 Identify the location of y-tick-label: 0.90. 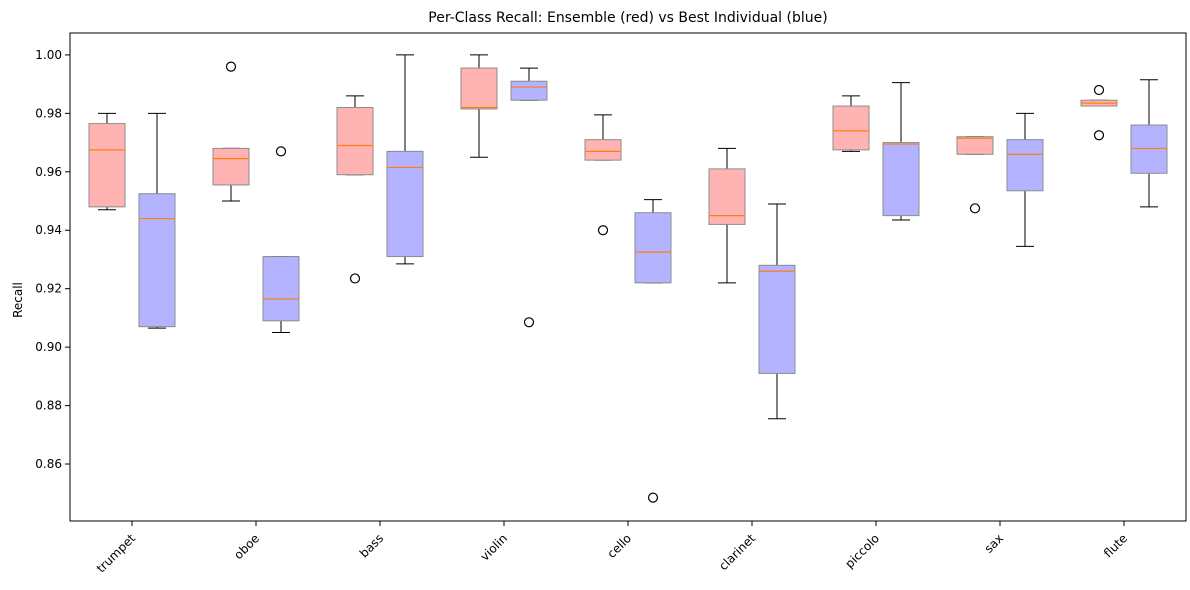
(48, 347).